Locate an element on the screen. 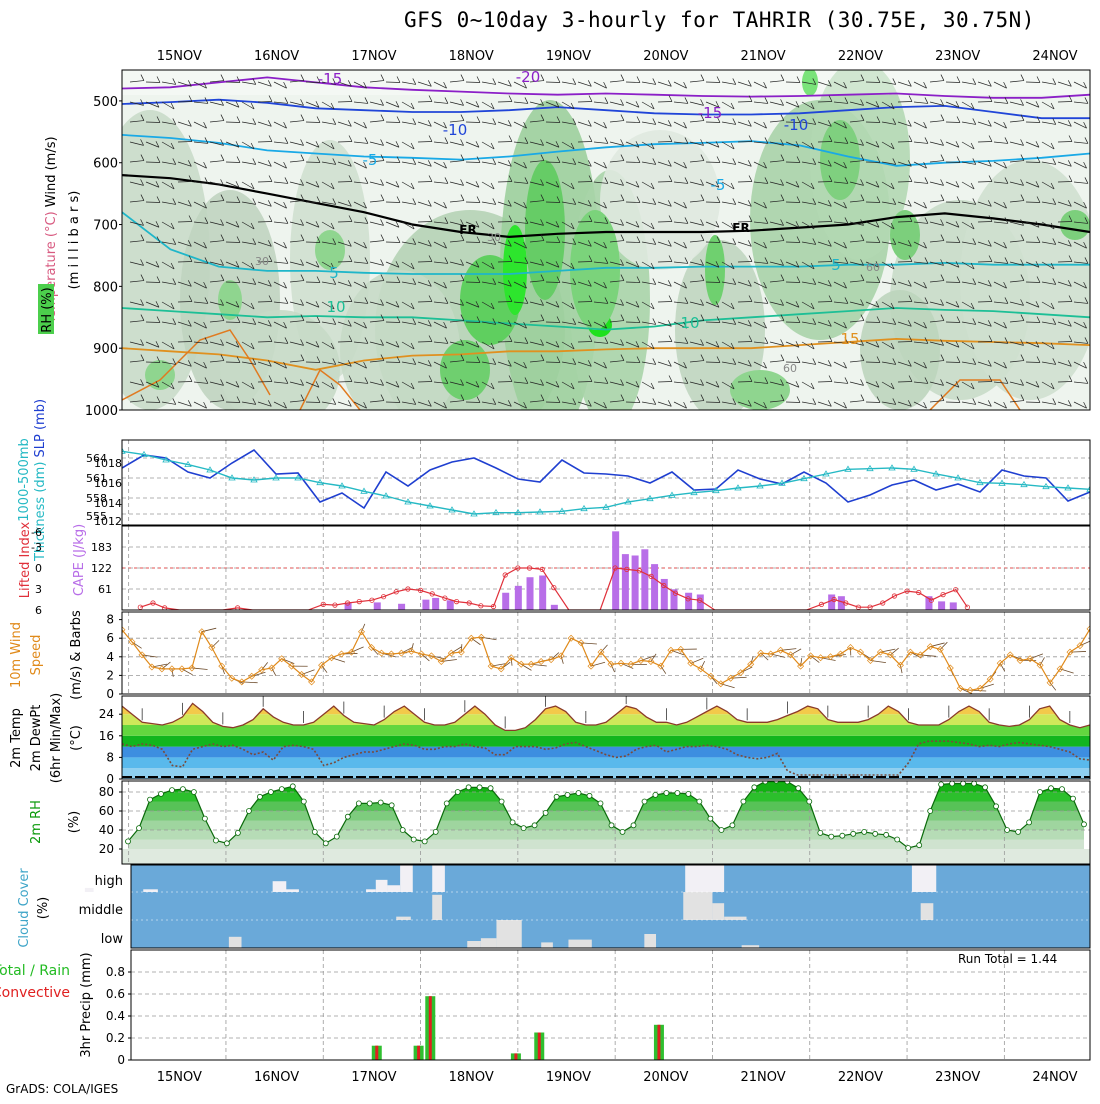 The width and height of the screenshot is (1100, 1104). y-tick-slp: 1014 is located at coordinates (108, 503).